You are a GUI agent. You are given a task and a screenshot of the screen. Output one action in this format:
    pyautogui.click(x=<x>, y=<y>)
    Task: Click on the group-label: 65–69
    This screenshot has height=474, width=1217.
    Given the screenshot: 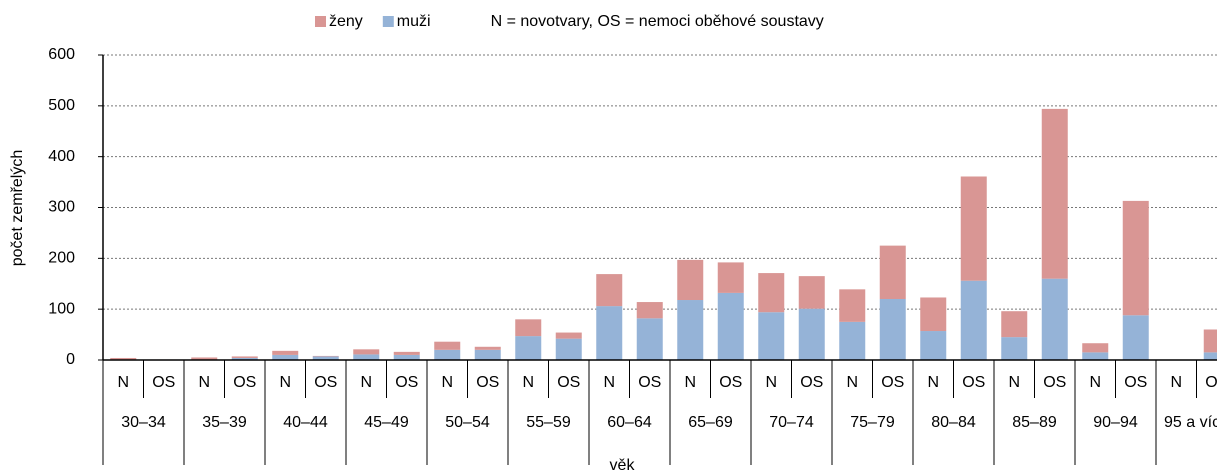 What is the action you would take?
    pyautogui.click(x=710, y=422)
    